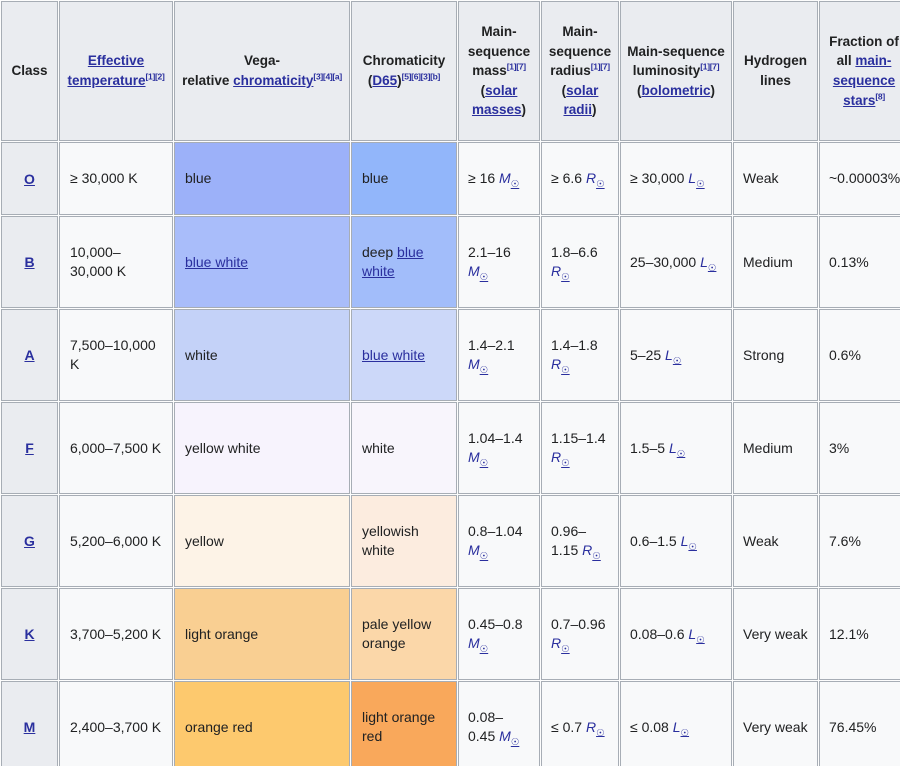  Describe the element at coordinates (262, 262) in the screenshot. I see `cell-vega: blue white` at that location.